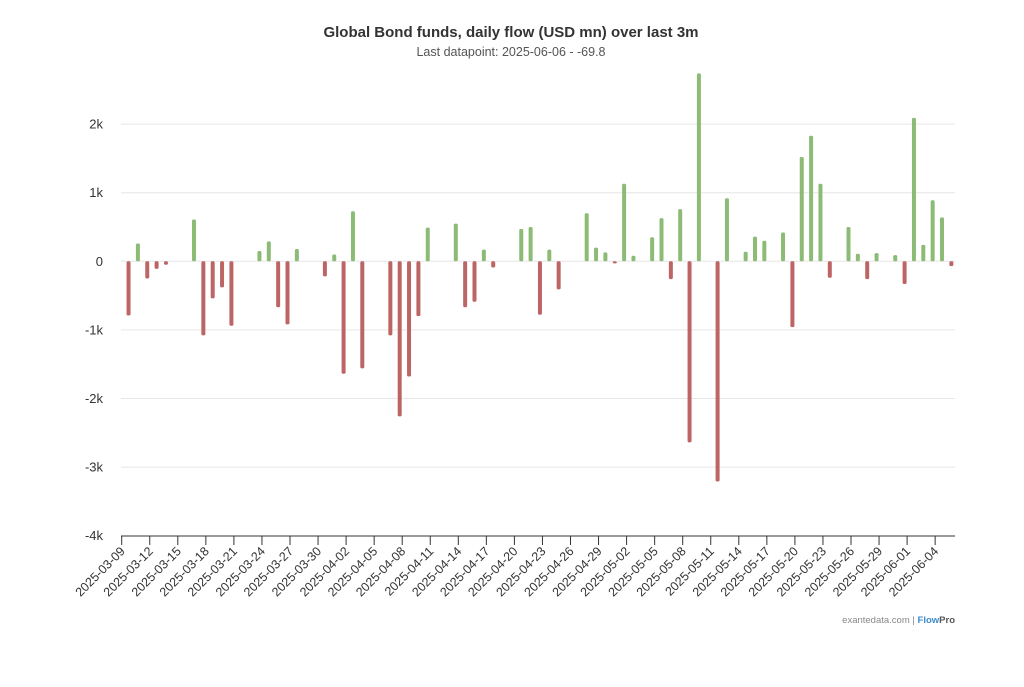 The width and height of the screenshot is (1024, 687). I want to click on credit-brand-flow: Flow, so click(929, 620).